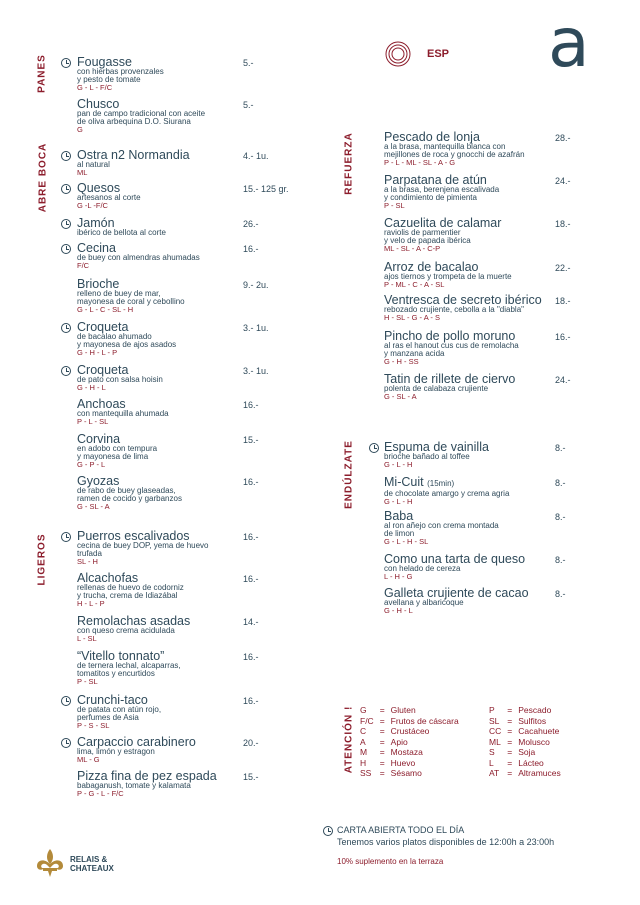 The height and width of the screenshot is (905, 640). What do you see at coordinates (422, 232) in the screenshot?
I see `dish-description-line: raviolis de parmentier` at bounding box center [422, 232].